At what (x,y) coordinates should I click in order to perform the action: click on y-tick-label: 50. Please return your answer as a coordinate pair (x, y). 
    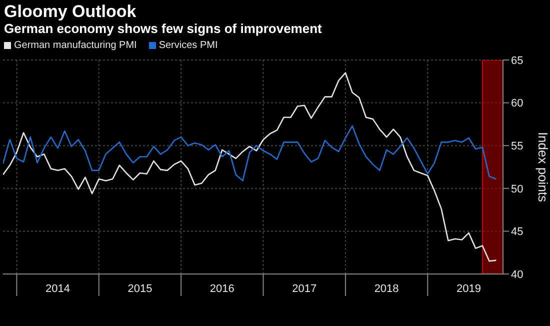
    Looking at the image, I should click on (517, 189).